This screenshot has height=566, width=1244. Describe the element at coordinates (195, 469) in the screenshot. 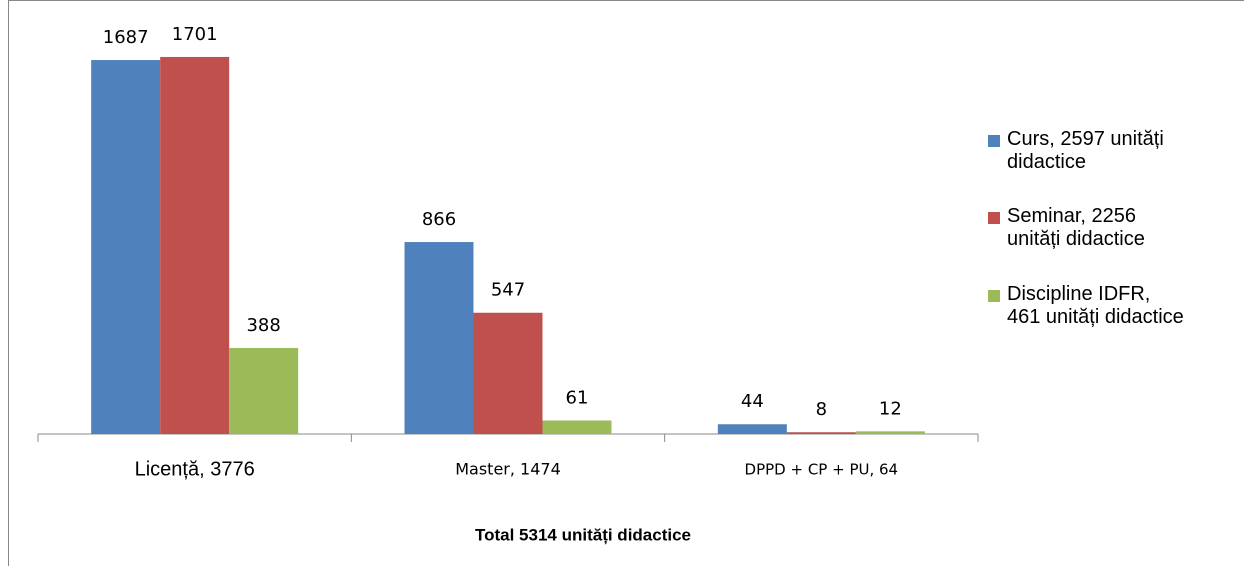

I see `x-tick-label: Licență, 3776` at that location.